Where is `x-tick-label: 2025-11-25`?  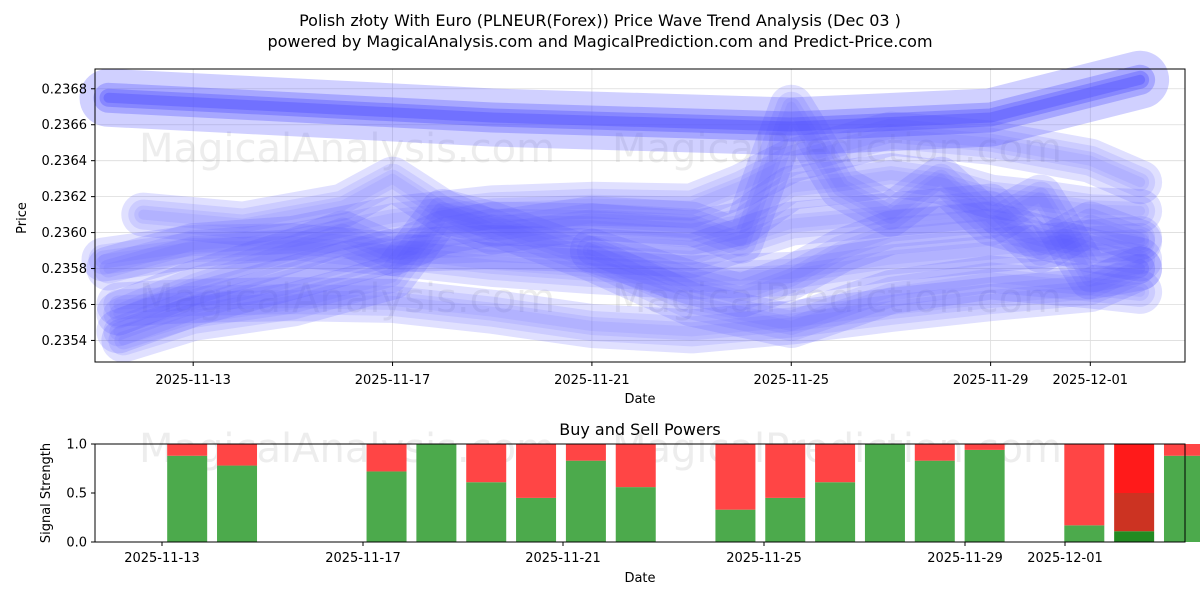 x-tick-label: 2025-11-25 is located at coordinates (791, 380).